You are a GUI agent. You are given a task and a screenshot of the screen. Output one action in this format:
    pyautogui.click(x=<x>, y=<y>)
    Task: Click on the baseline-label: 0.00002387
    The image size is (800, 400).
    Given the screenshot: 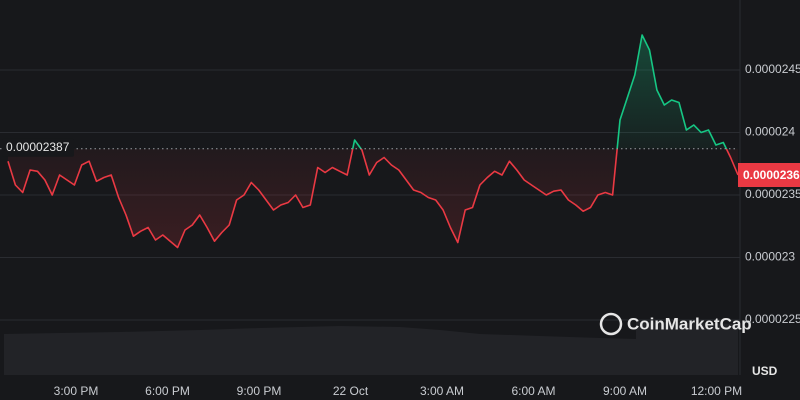 What is the action you would take?
    pyautogui.click(x=38, y=147)
    